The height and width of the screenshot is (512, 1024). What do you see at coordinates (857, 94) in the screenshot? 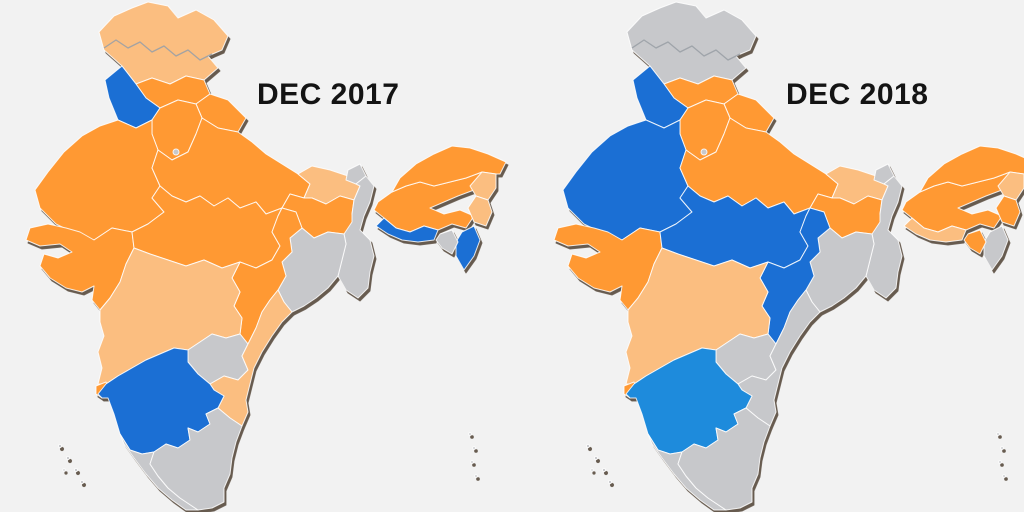
I see `map-title-dec-2018: DEC 2018` at bounding box center [857, 94].